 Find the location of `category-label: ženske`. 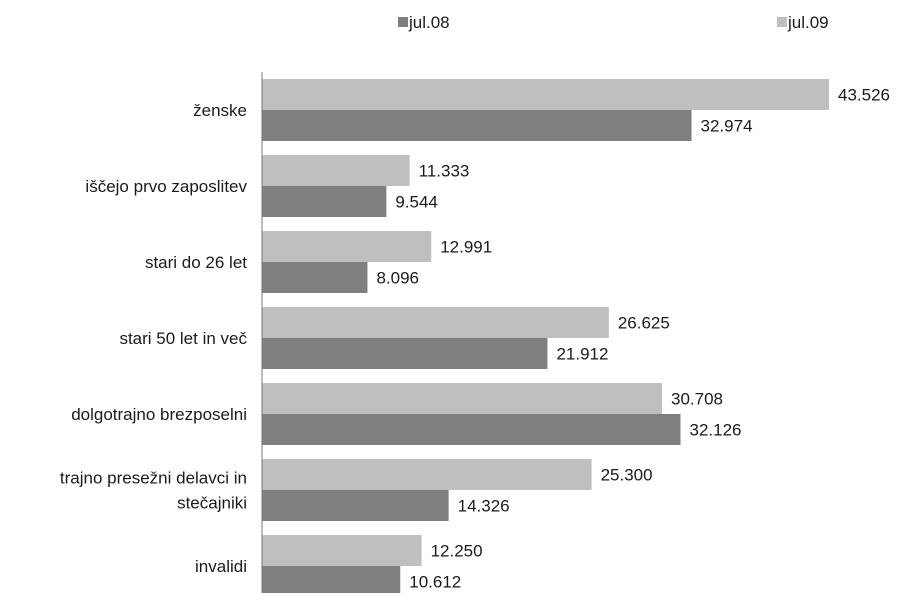

category-label: ženske is located at coordinates (220, 110).